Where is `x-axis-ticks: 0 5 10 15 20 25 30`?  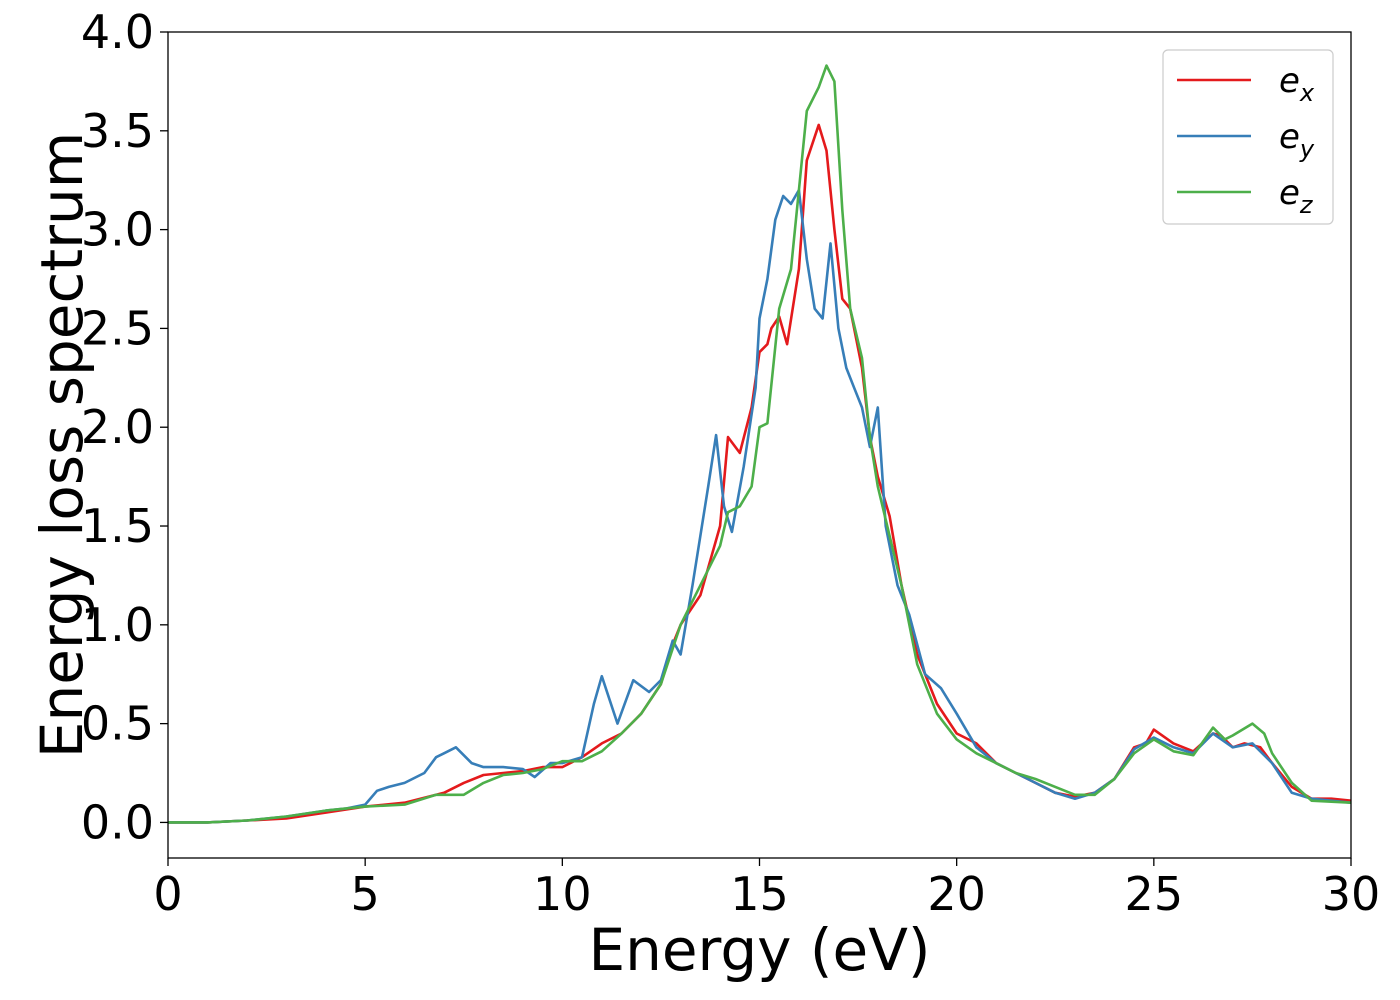 x-axis-ticks: 0 5 10 15 20 25 30 is located at coordinates (766, 889).